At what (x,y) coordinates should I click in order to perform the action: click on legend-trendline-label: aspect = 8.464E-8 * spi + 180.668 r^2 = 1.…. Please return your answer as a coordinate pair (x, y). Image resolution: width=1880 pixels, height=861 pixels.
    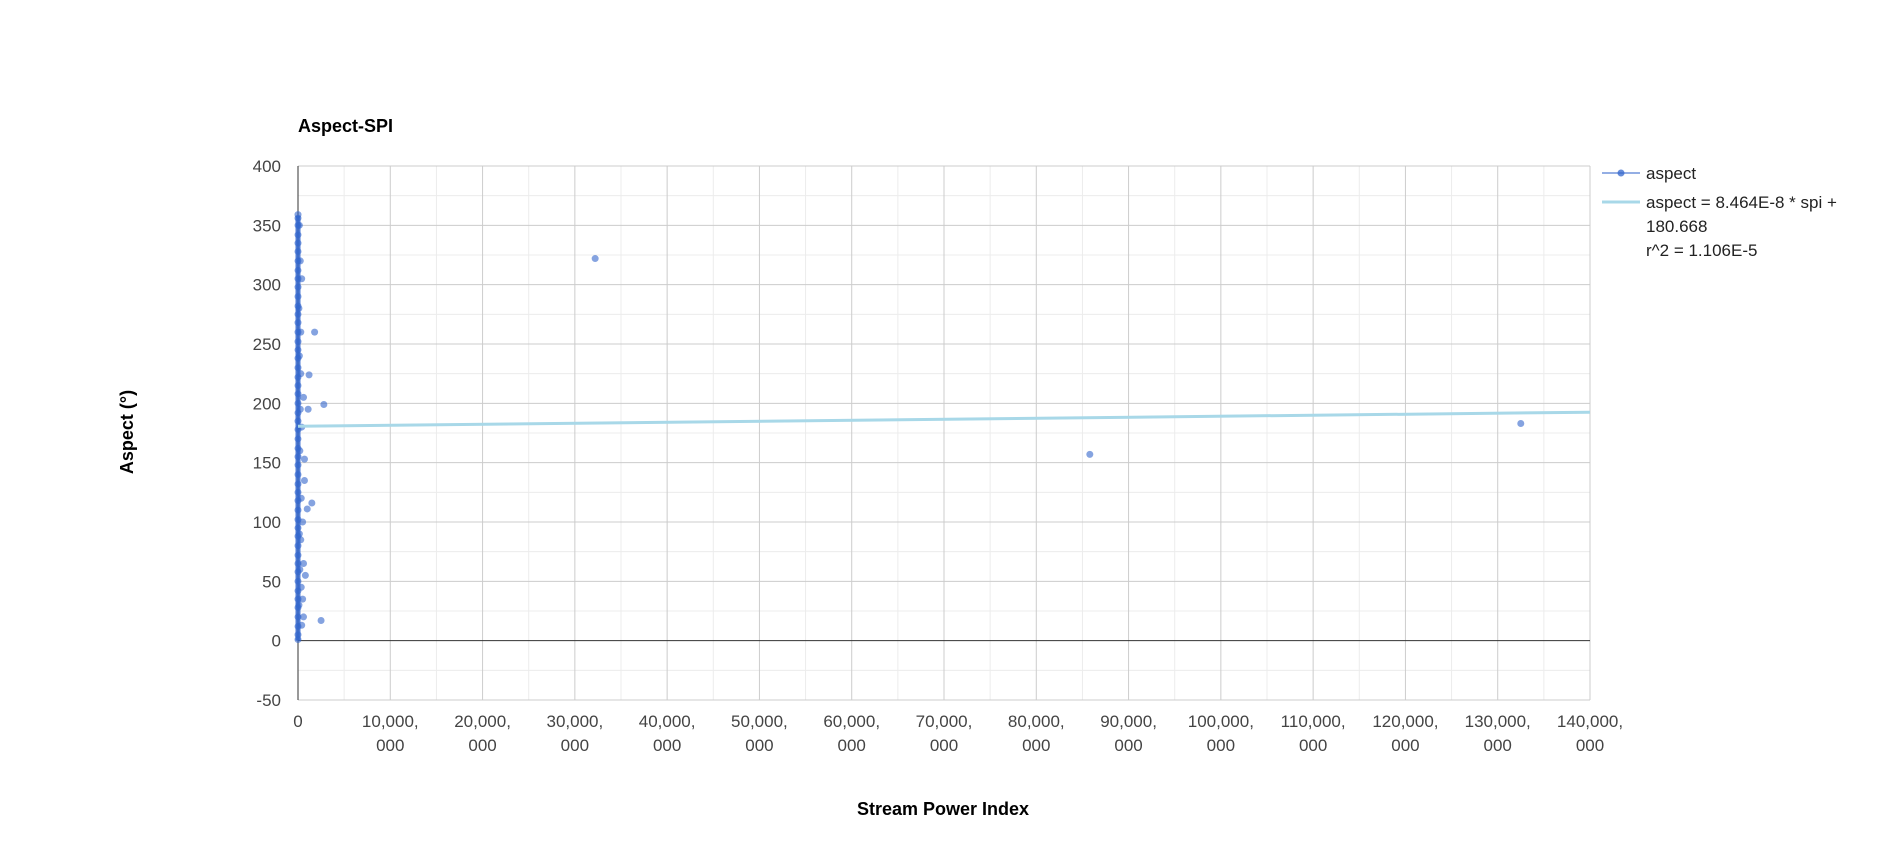
    Looking at the image, I should click on (1741, 226).